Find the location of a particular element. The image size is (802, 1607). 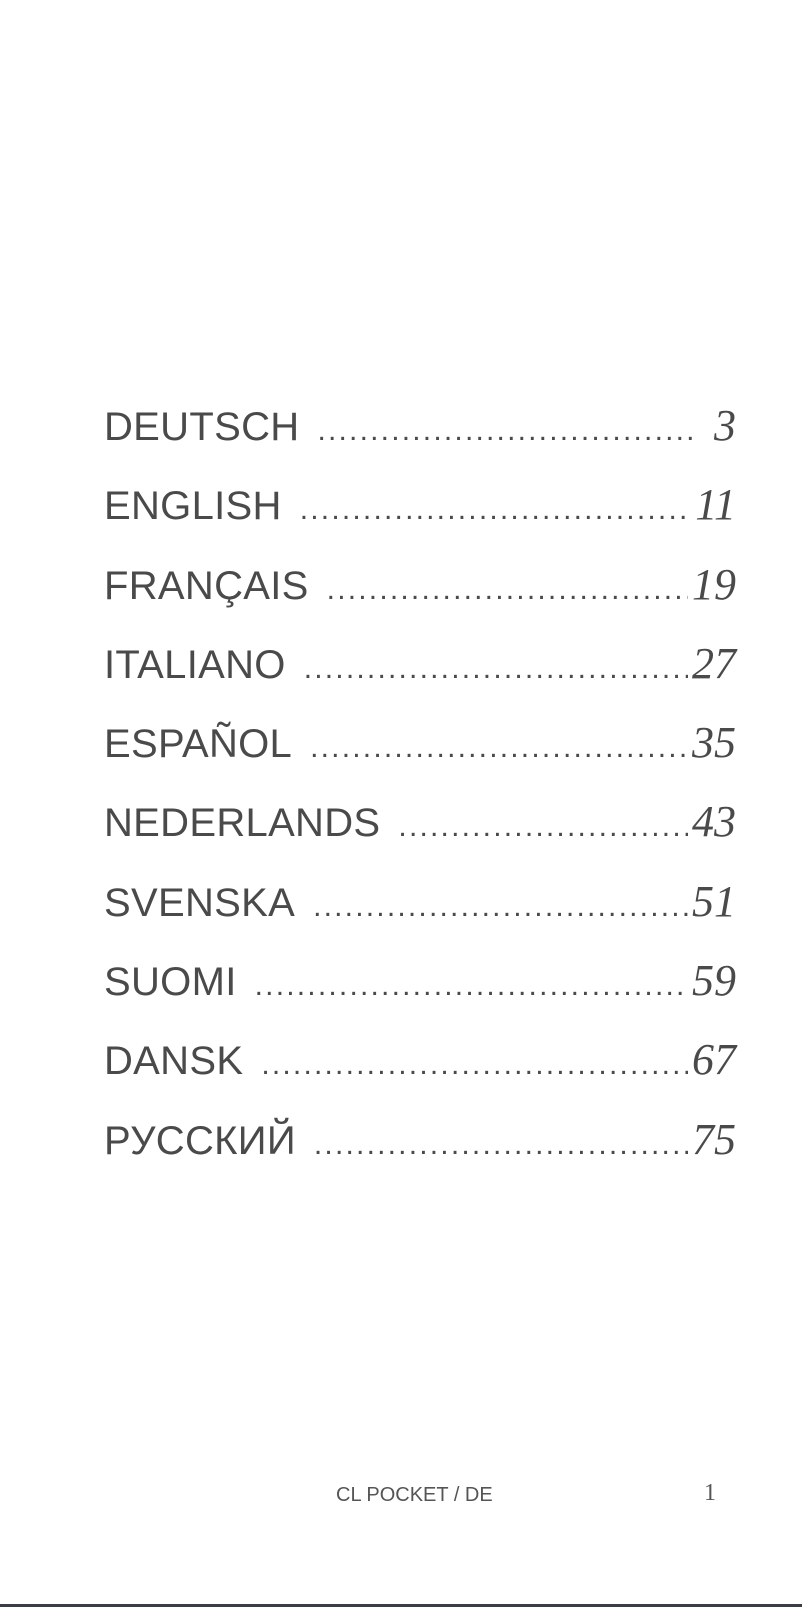

bottom-rule is located at coordinates (401, 1605).